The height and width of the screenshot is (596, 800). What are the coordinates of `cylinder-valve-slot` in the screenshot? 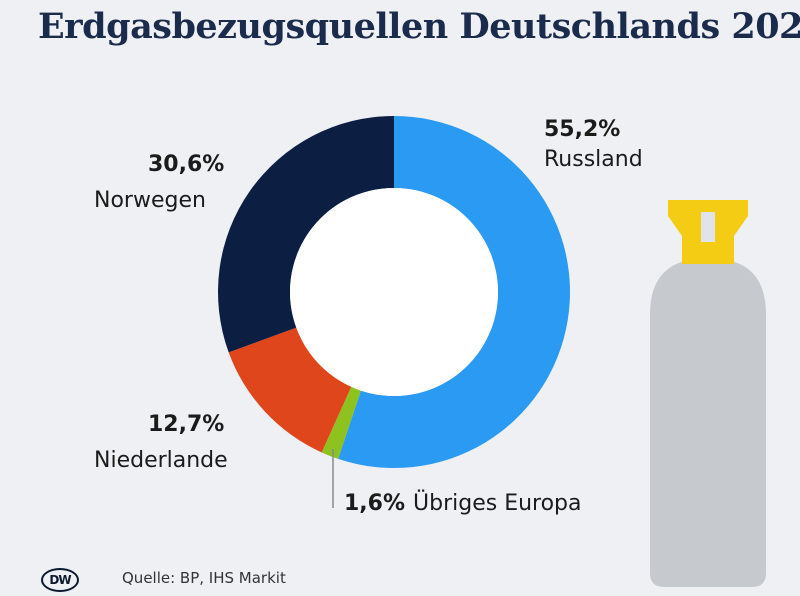 It's located at (708, 227).